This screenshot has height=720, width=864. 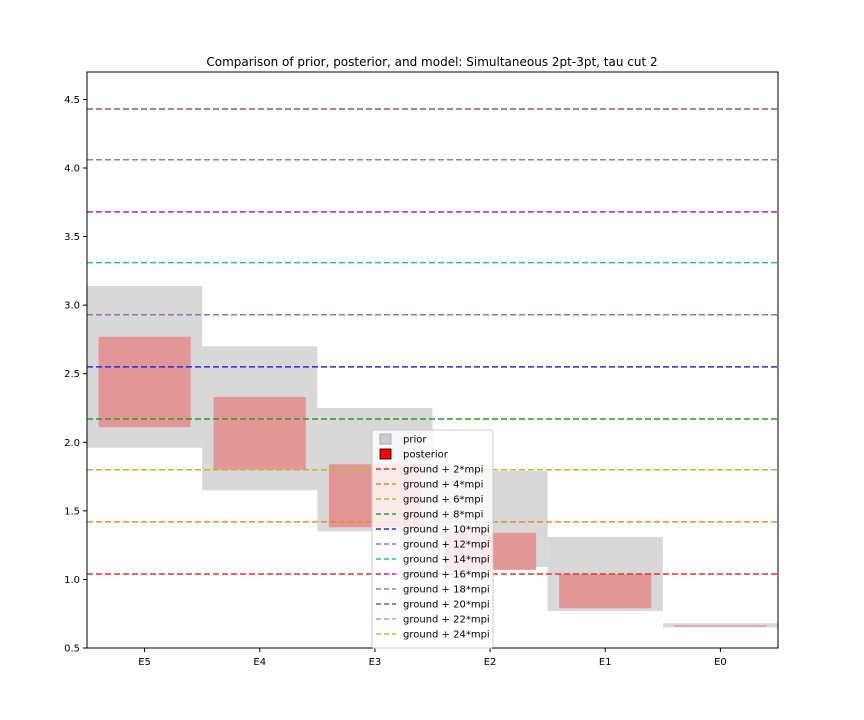 What do you see at coordinates (446, 620) in the screenshot?
I see `legend-label: ground + 22*mpi` at bounding box center [446, 620].